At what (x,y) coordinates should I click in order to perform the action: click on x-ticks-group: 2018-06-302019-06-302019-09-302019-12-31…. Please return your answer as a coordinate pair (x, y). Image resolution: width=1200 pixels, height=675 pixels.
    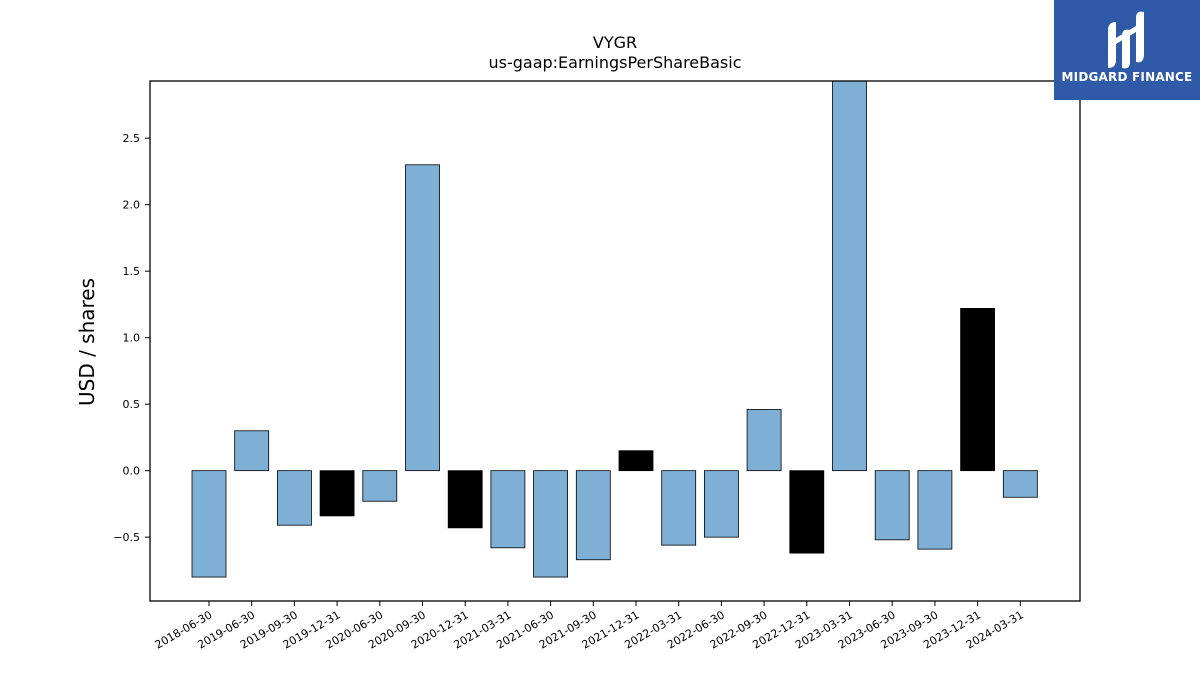
    Looking at the image, I should click on (589, 626).